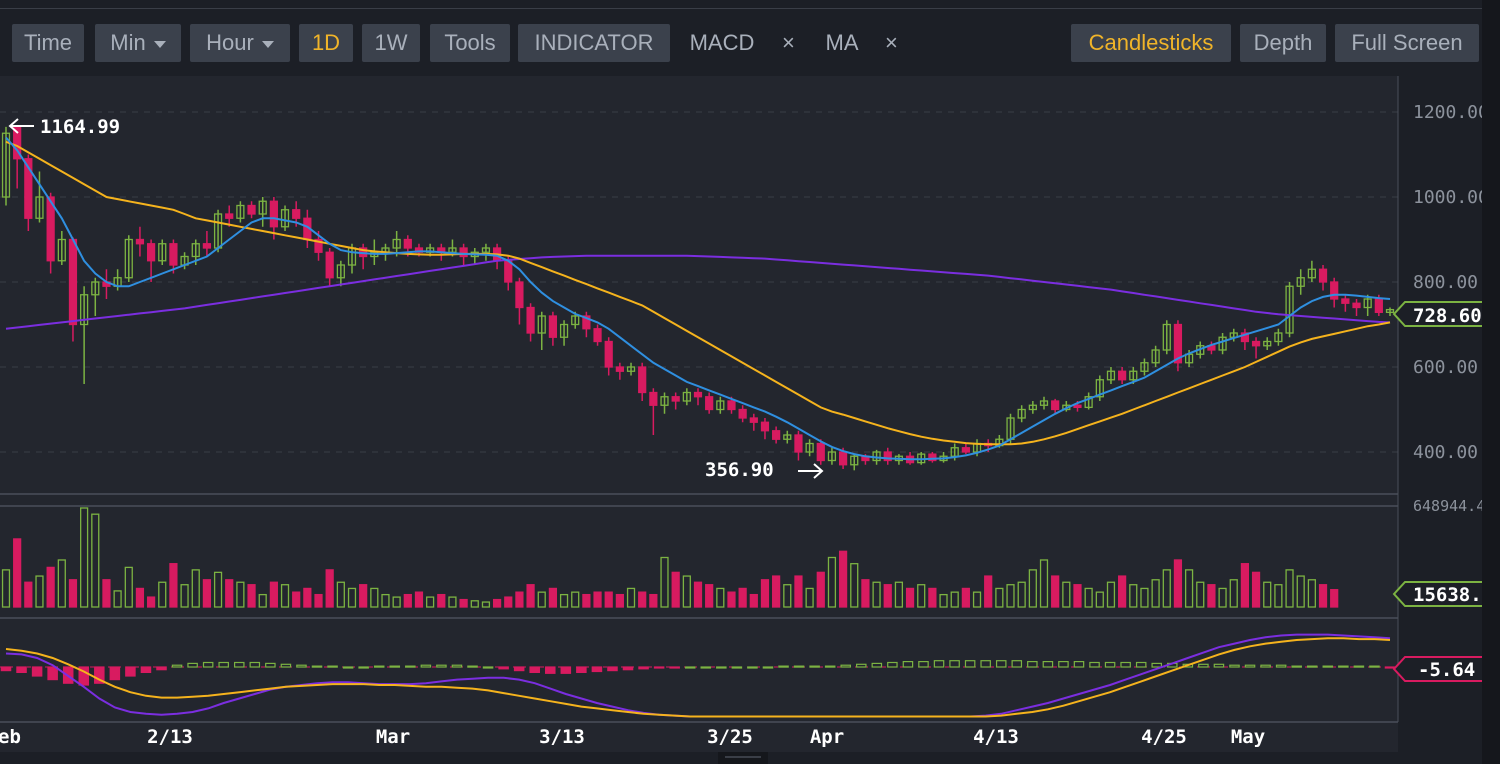  What do you see at coordinates (10, 737) in the screenshot?
I see `time-tick-label: eb` at bounding box center [10, 737].